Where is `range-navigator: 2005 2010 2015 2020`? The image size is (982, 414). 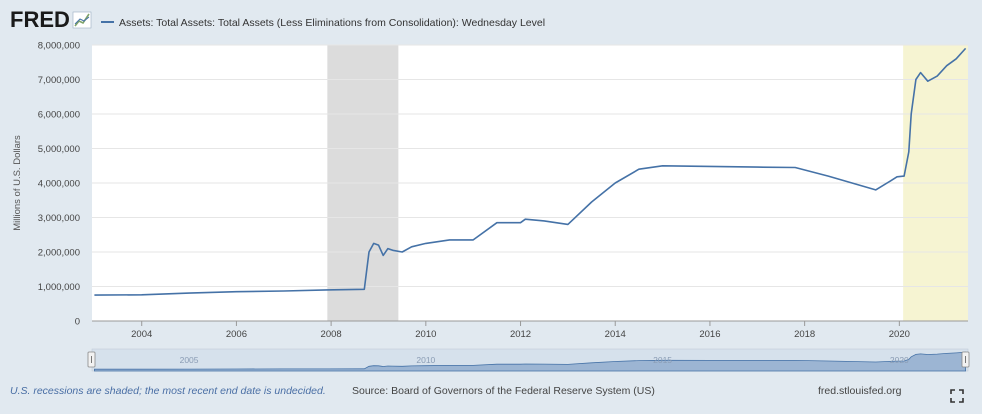
range-navigator: 2005 2010 2015 2020 is located at coordinates (528, 360).